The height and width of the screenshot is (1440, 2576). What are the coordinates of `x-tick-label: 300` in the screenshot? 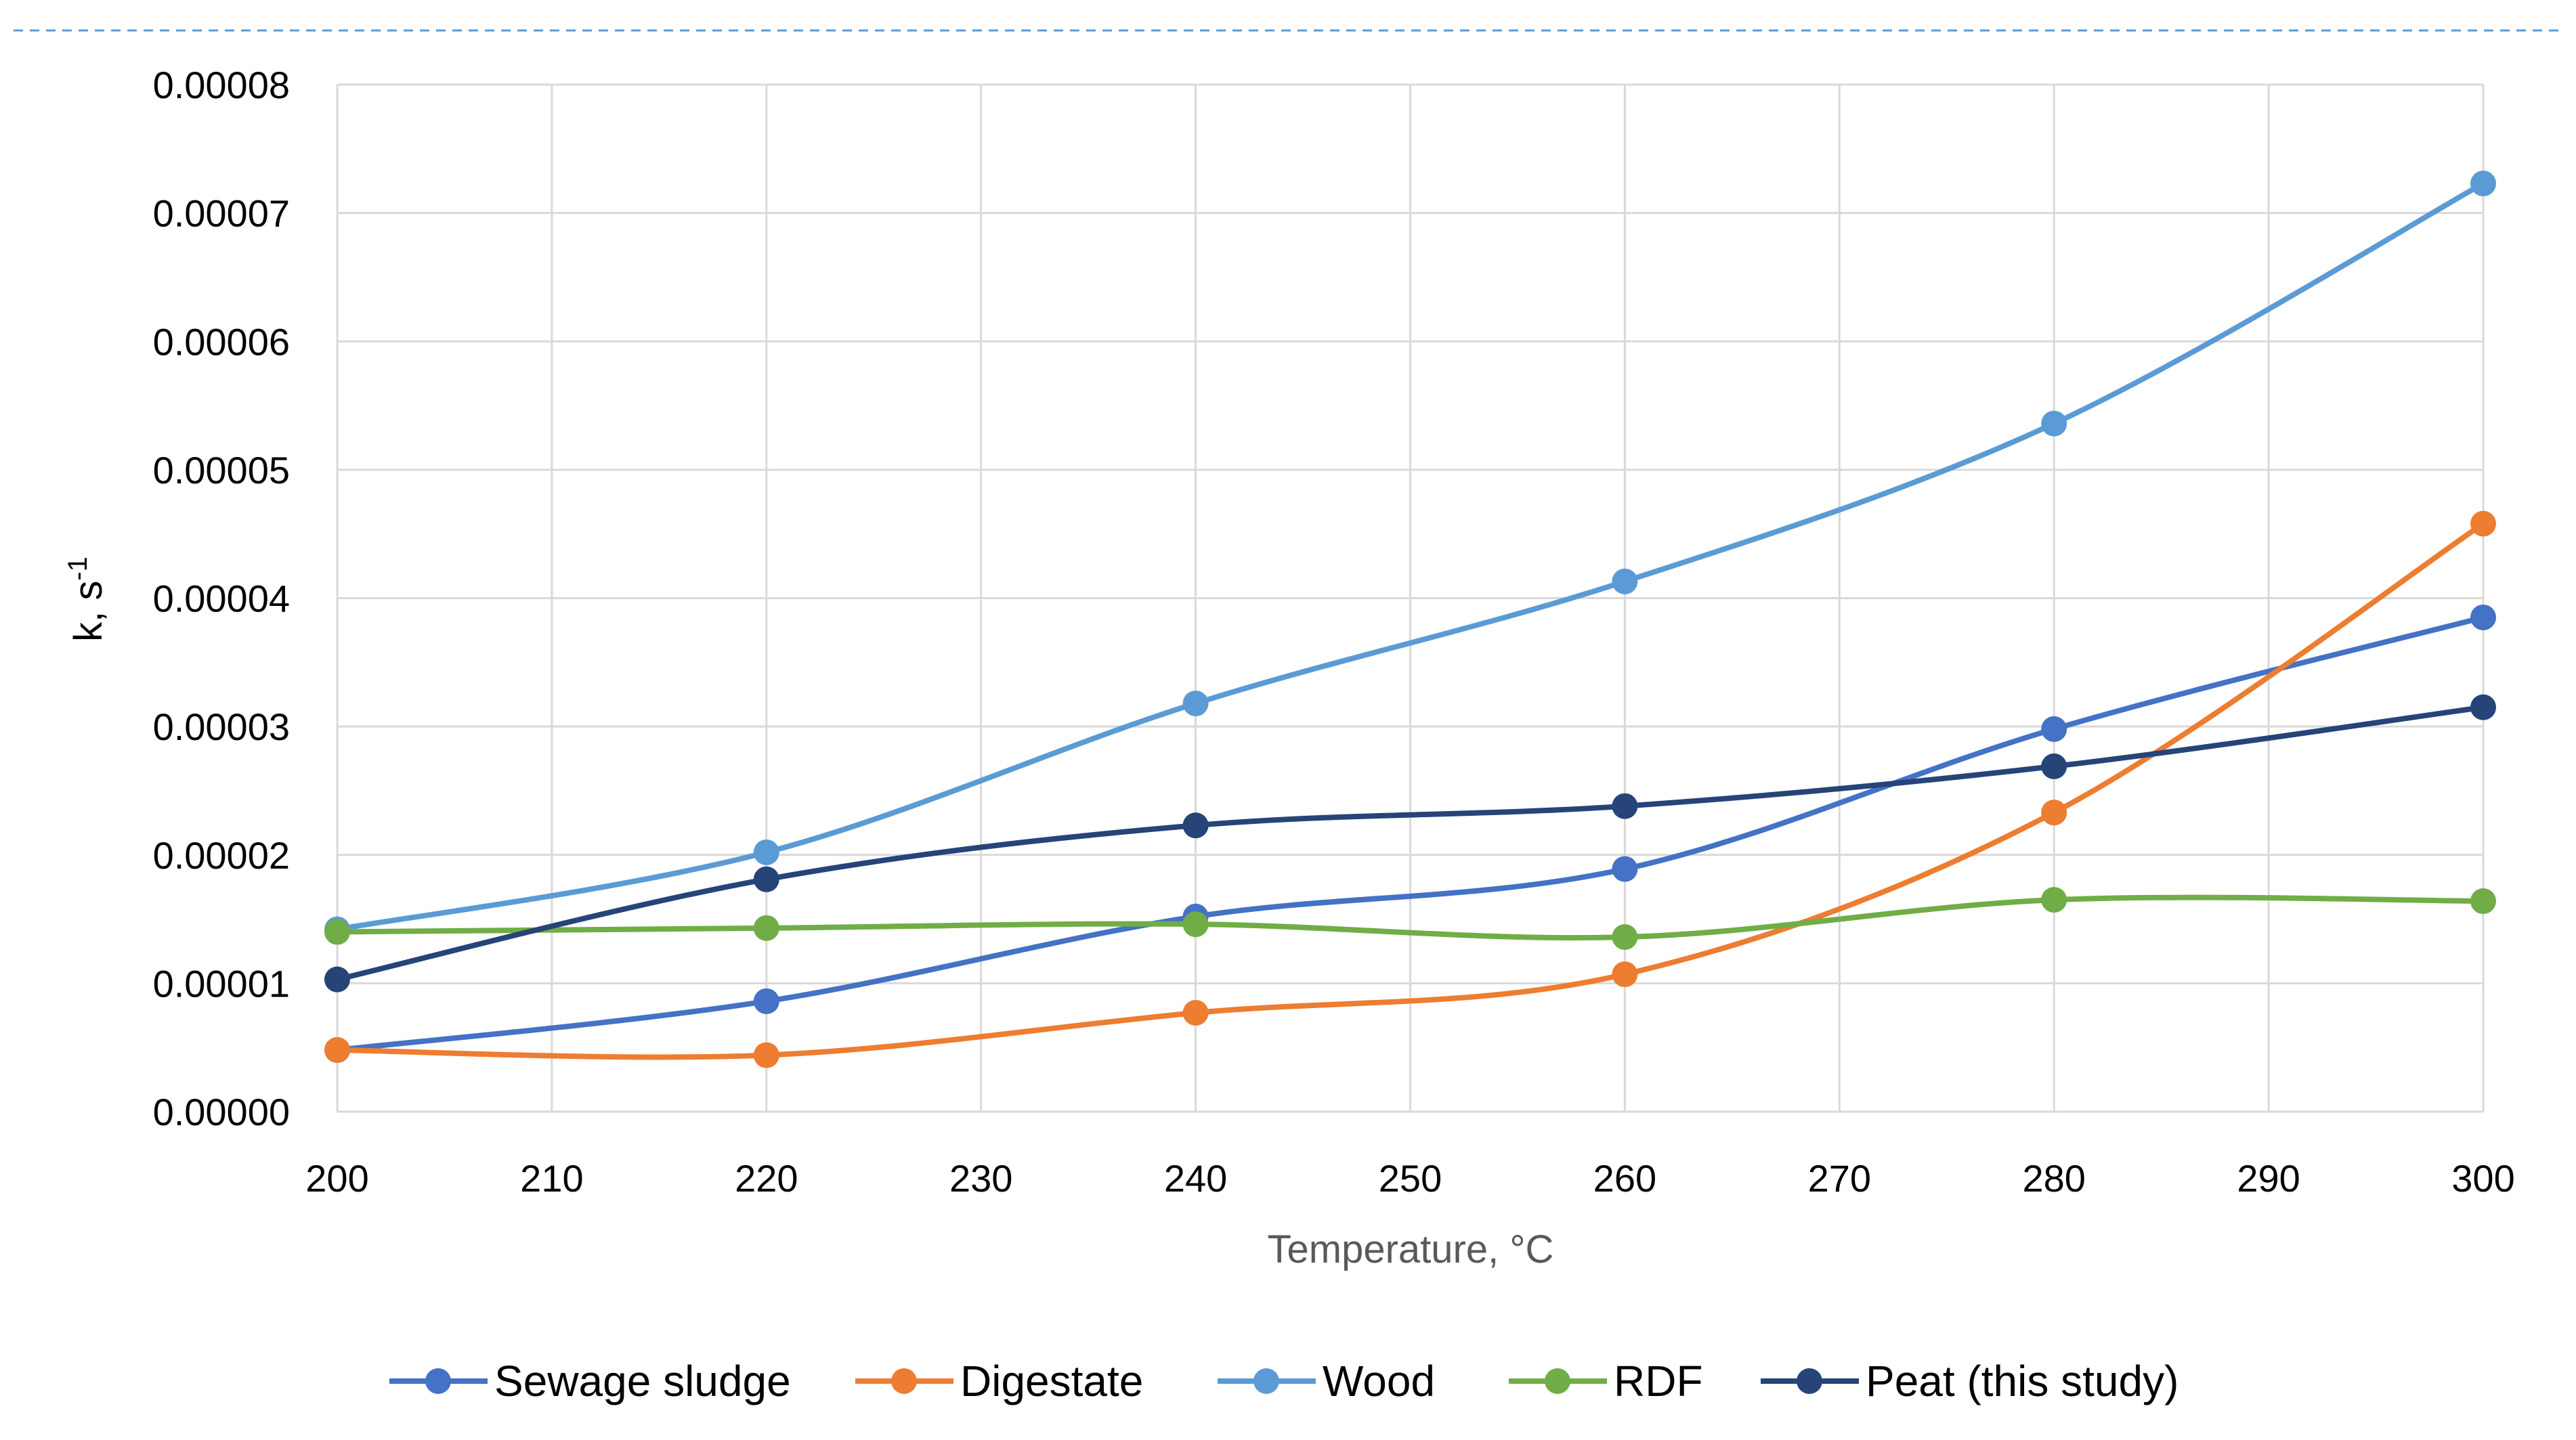 It's located at (2482, 1178).